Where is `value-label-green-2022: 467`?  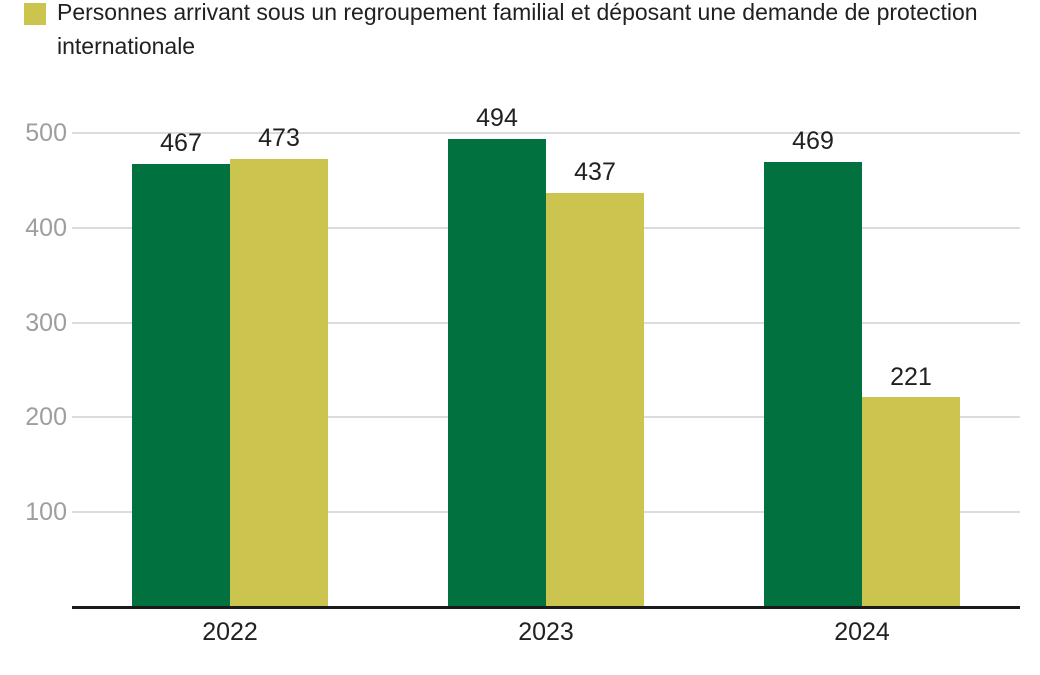 value-label-green-2022: 467 is located at coordinates (181, 143).